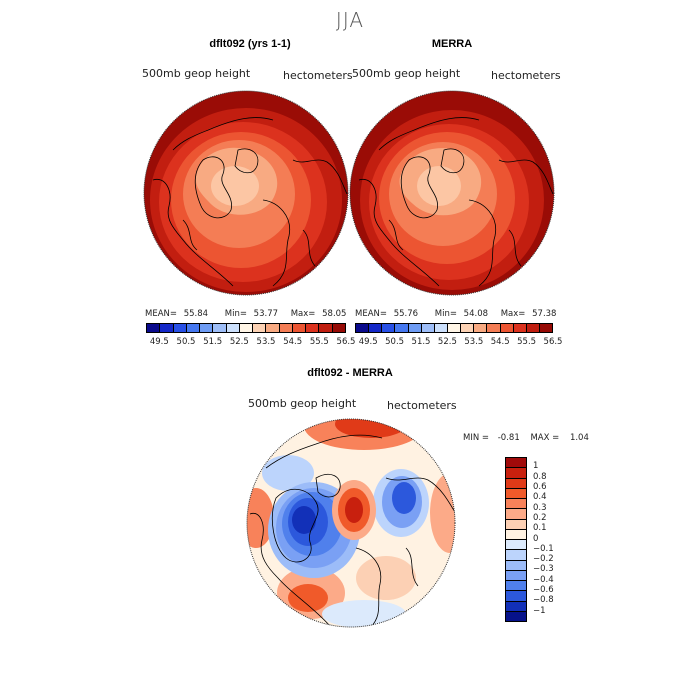 The height and width of the screenshot is (700, 700). Describe the element at coordinates (526, 75) in the screenshot. I see `panel-2-unit-label: hectometers` at that location.